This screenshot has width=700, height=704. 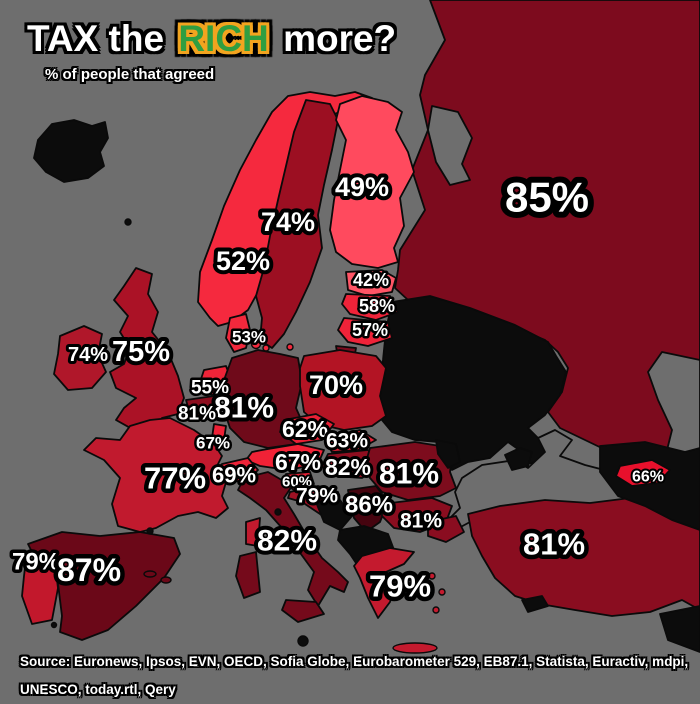 What do you see at coordinates (348, 467) in the screenshot?
I see `percent-label-hungary: 82%` at bounding box center [348, 467].